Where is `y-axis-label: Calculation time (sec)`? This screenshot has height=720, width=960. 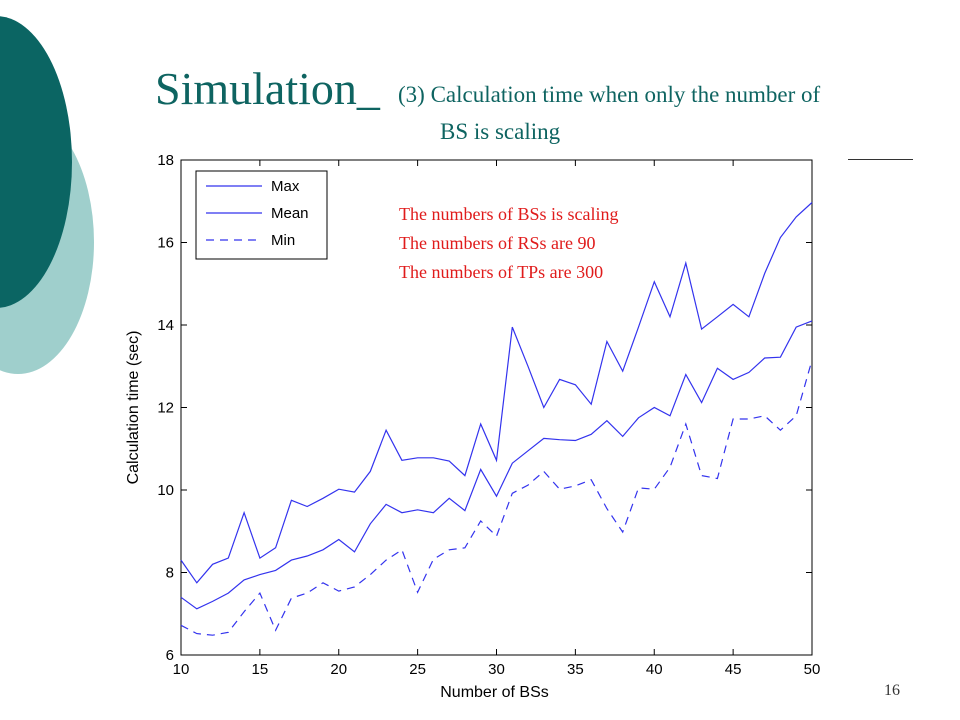
y-axis-label: Calculation time (sec) is located at coordinates (133, 408).